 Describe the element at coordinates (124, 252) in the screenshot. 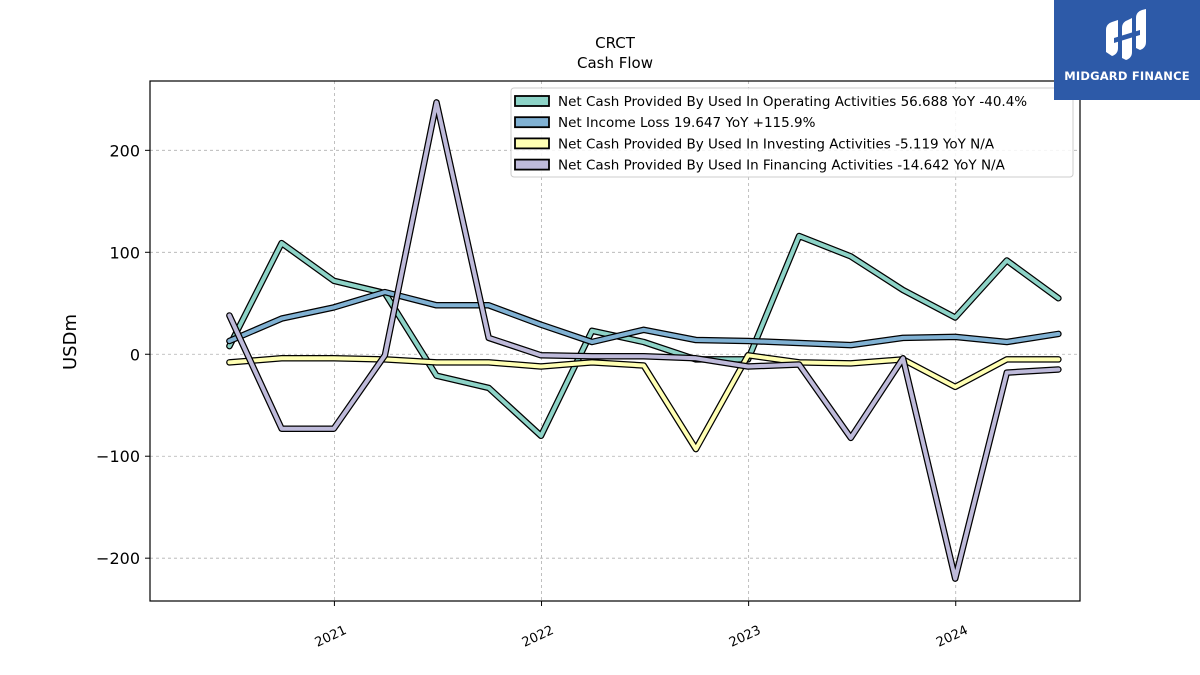

I see `y-tick-label: 100` at that location.